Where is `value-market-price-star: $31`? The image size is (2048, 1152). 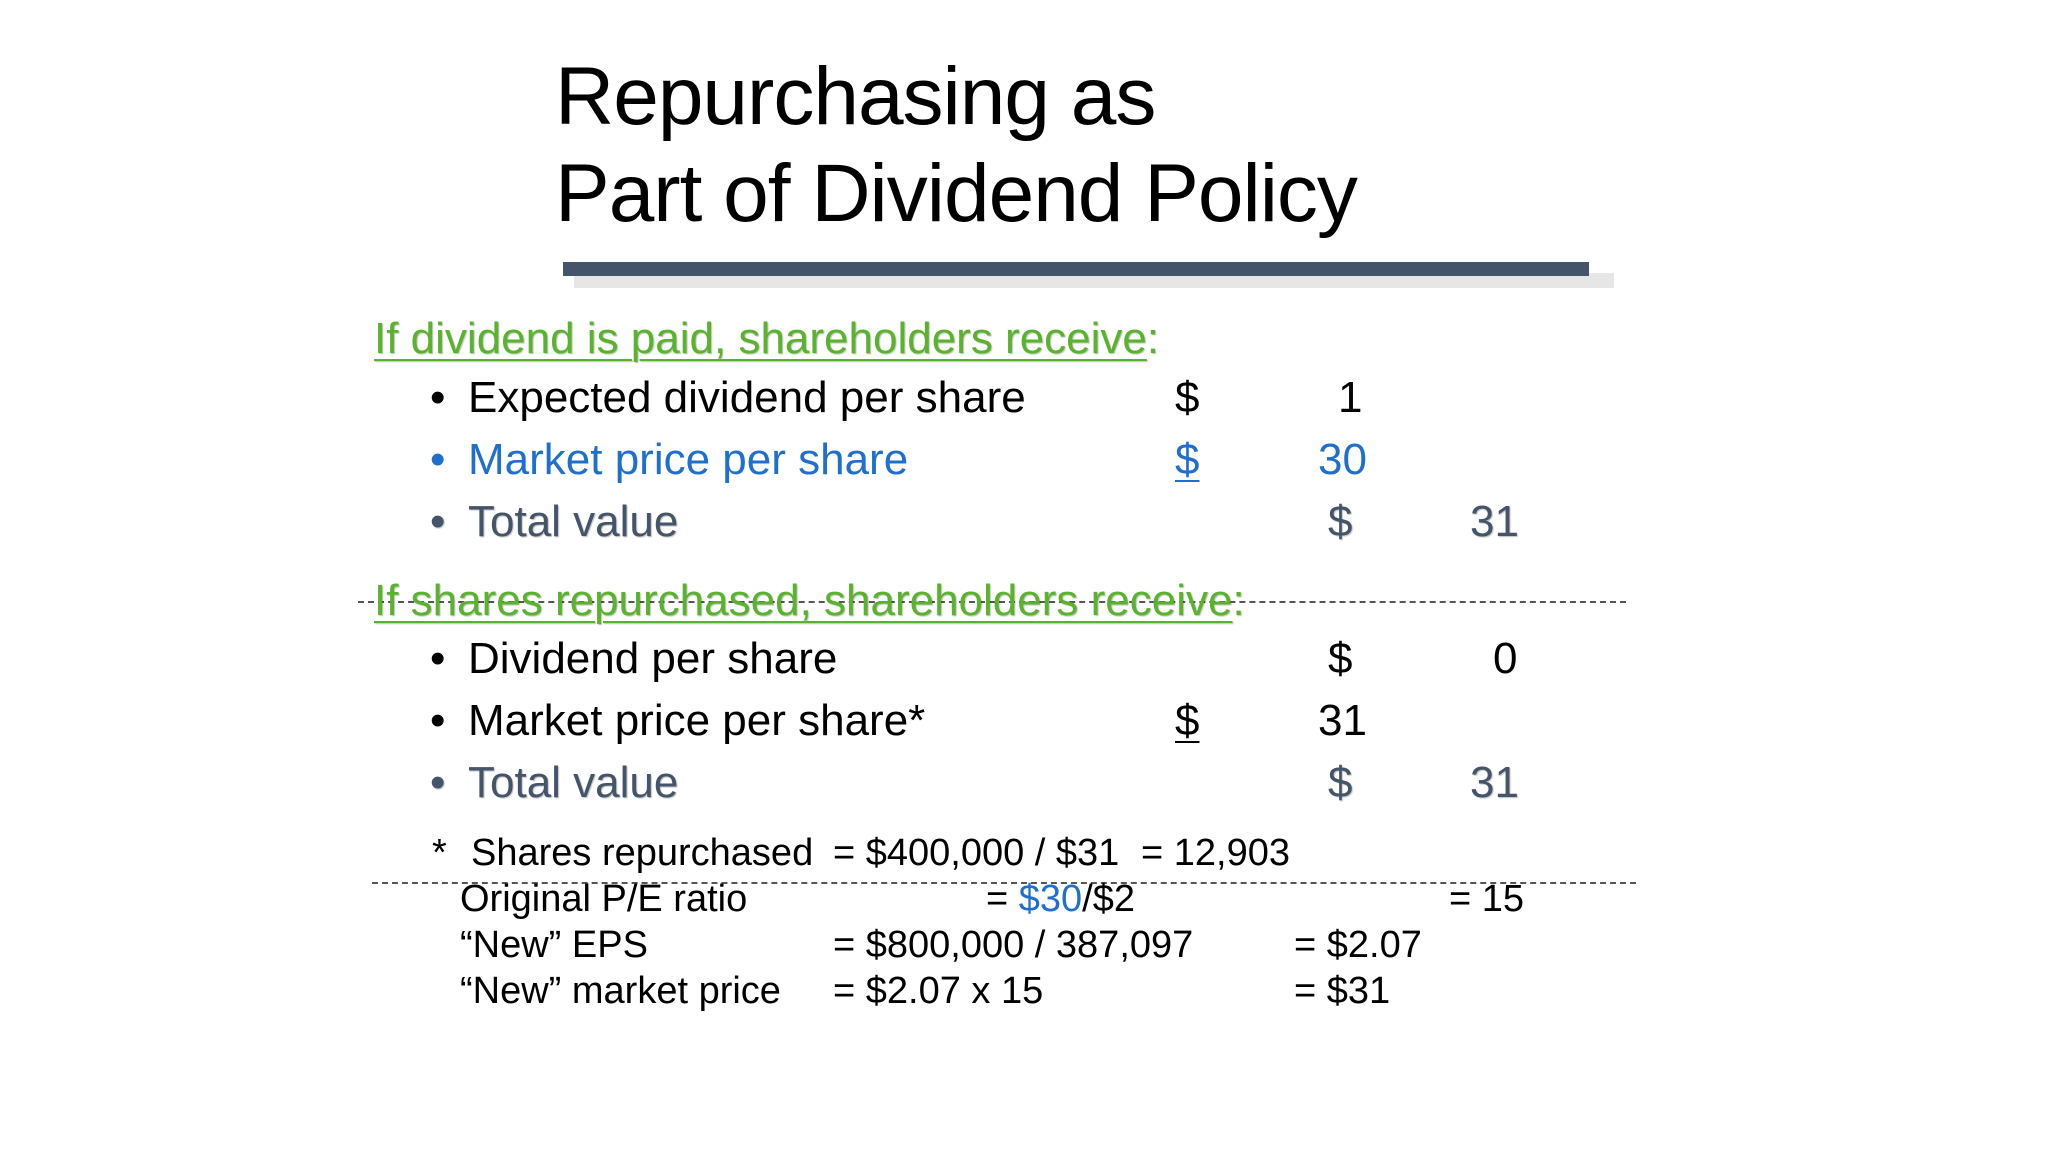
value-market-price-star: $31 is located at coordinates (1271, 721).